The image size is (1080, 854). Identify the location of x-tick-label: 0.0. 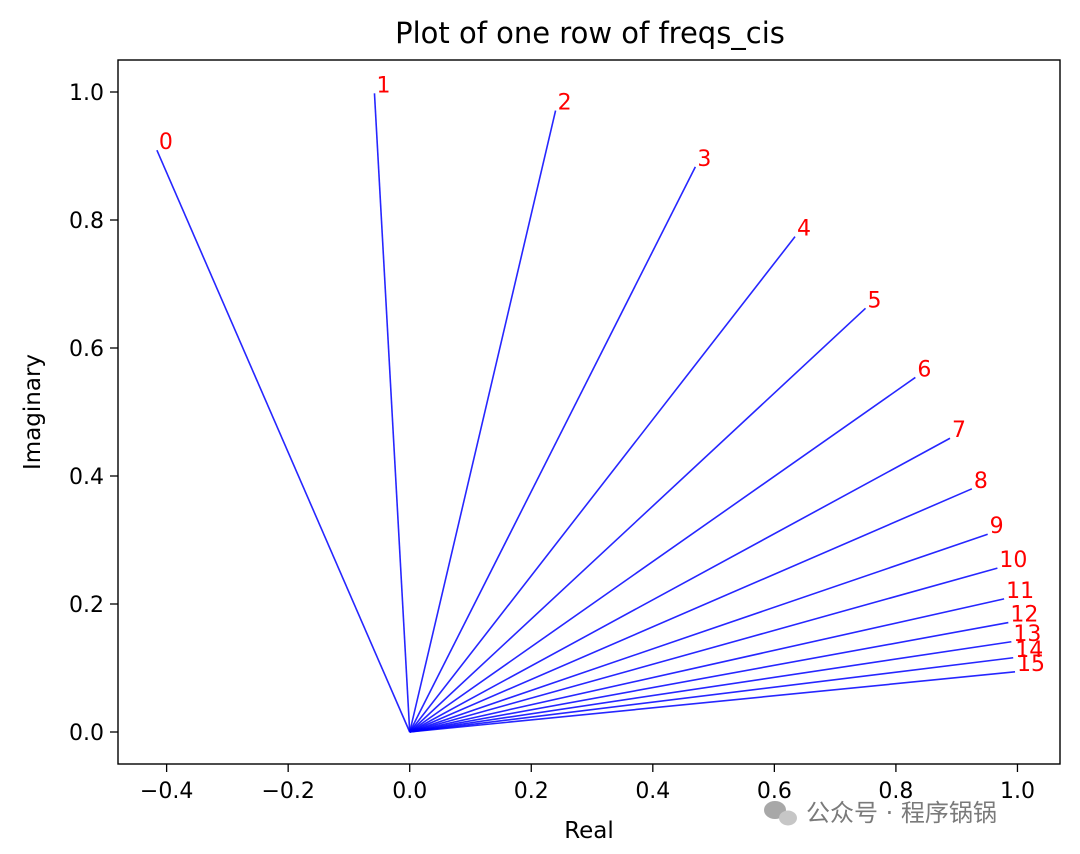
(409, 791).